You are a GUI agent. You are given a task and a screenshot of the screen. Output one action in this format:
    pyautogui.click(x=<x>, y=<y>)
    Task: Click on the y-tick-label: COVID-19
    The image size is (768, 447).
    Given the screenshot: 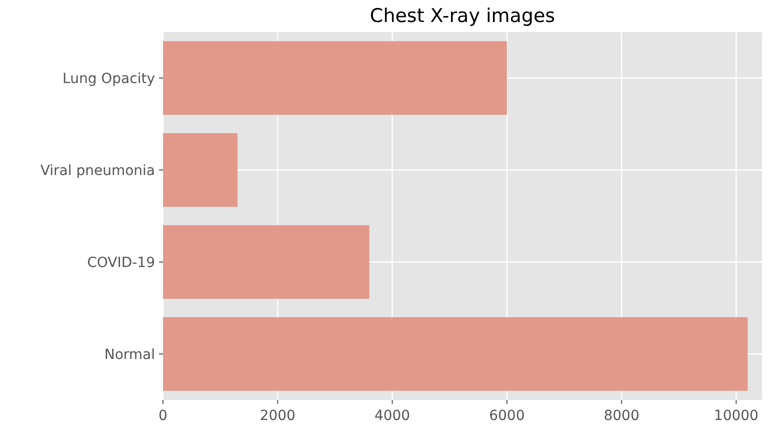 What is the action you would take?
    pyautogui.click(x=121, y=263)
    